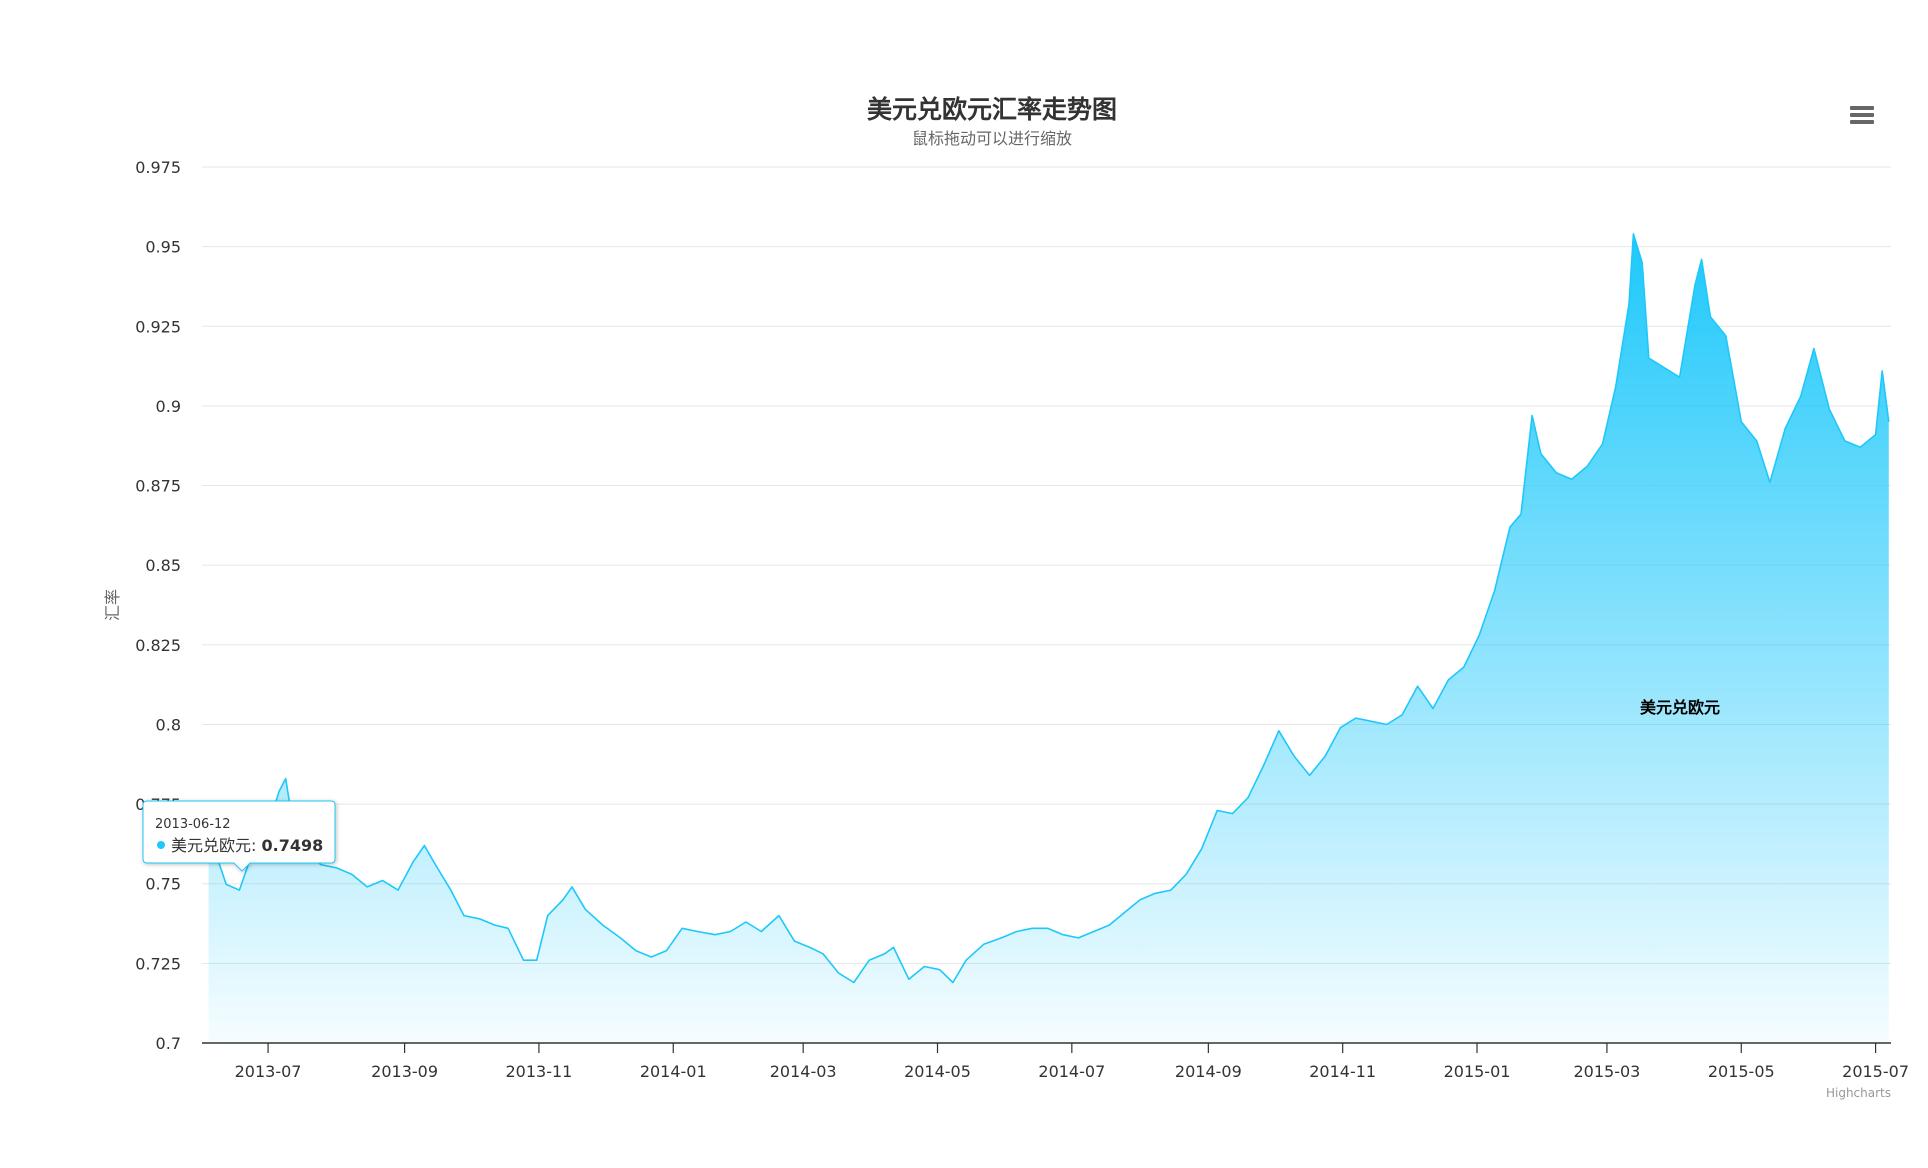 The width and height of the screenshot is (1928, 1168). What do you see at coordinates (1858, 1093) in the screenshot?
I see `credits-link: Highcharts` at bounding box center [1858, 1093].